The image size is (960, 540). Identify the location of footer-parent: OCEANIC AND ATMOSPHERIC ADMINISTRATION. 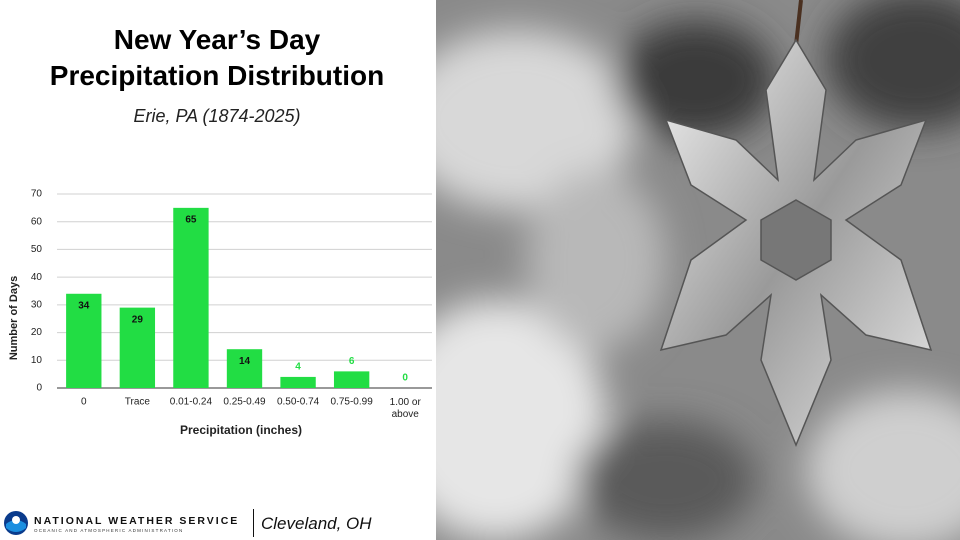
(109, 530).